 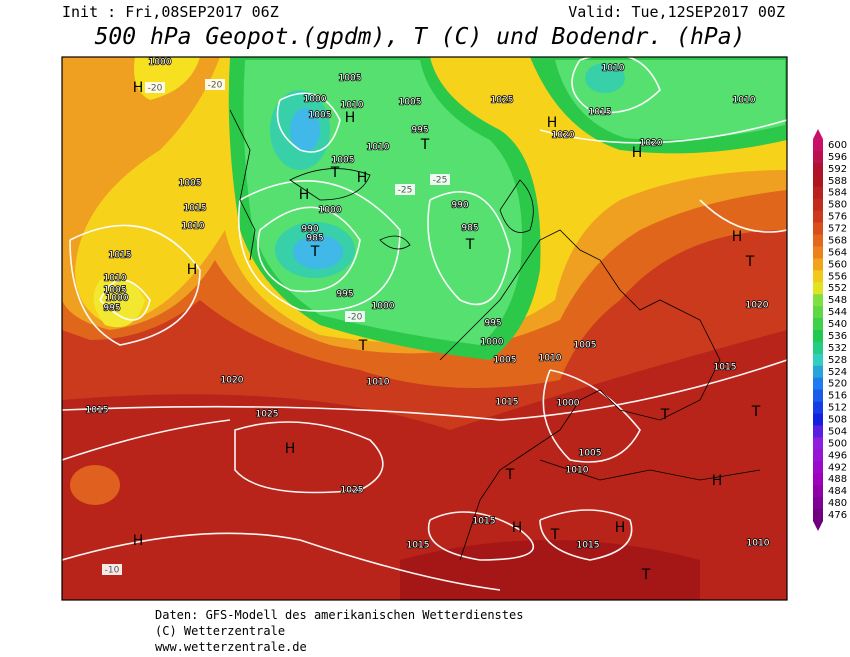 I want to click on colorbar-label: 600, so click(x=837, y=145).